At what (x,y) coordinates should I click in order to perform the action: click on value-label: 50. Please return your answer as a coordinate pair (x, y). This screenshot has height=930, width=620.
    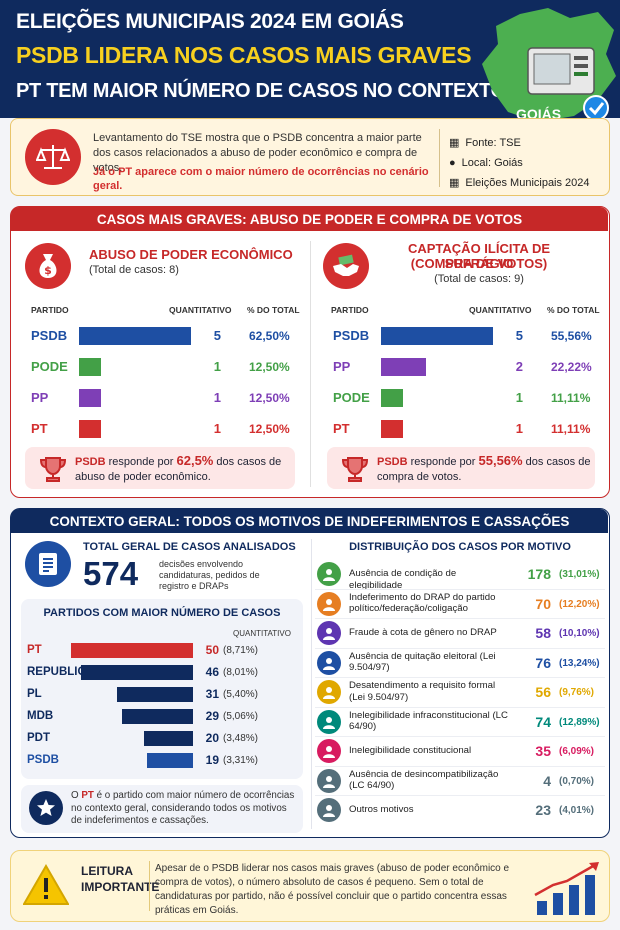
    Looking at the image, I should click on (212, 650).